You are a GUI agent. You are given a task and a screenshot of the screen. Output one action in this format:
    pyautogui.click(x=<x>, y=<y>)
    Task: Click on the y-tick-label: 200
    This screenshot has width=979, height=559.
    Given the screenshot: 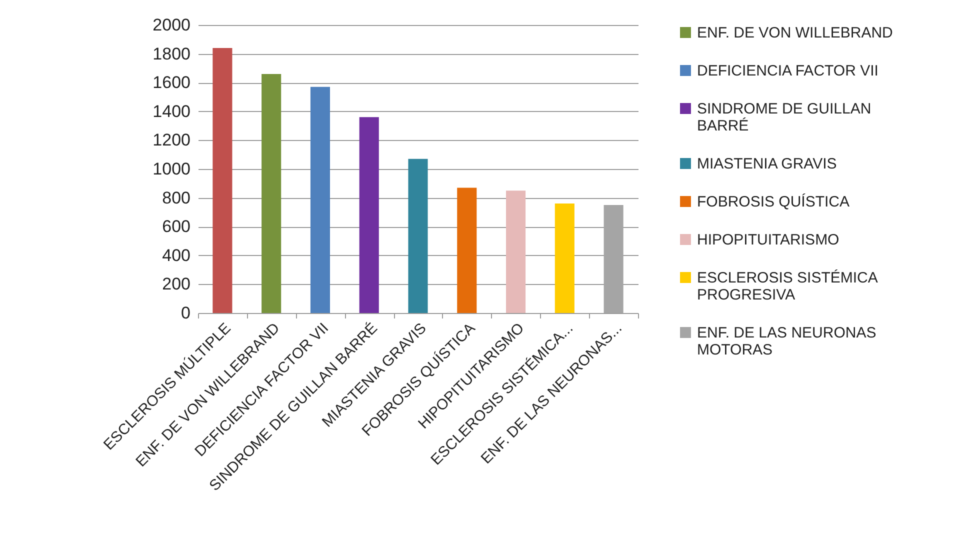 What is the action you would take?
    pyautogui.click(x=176, y=284)
    